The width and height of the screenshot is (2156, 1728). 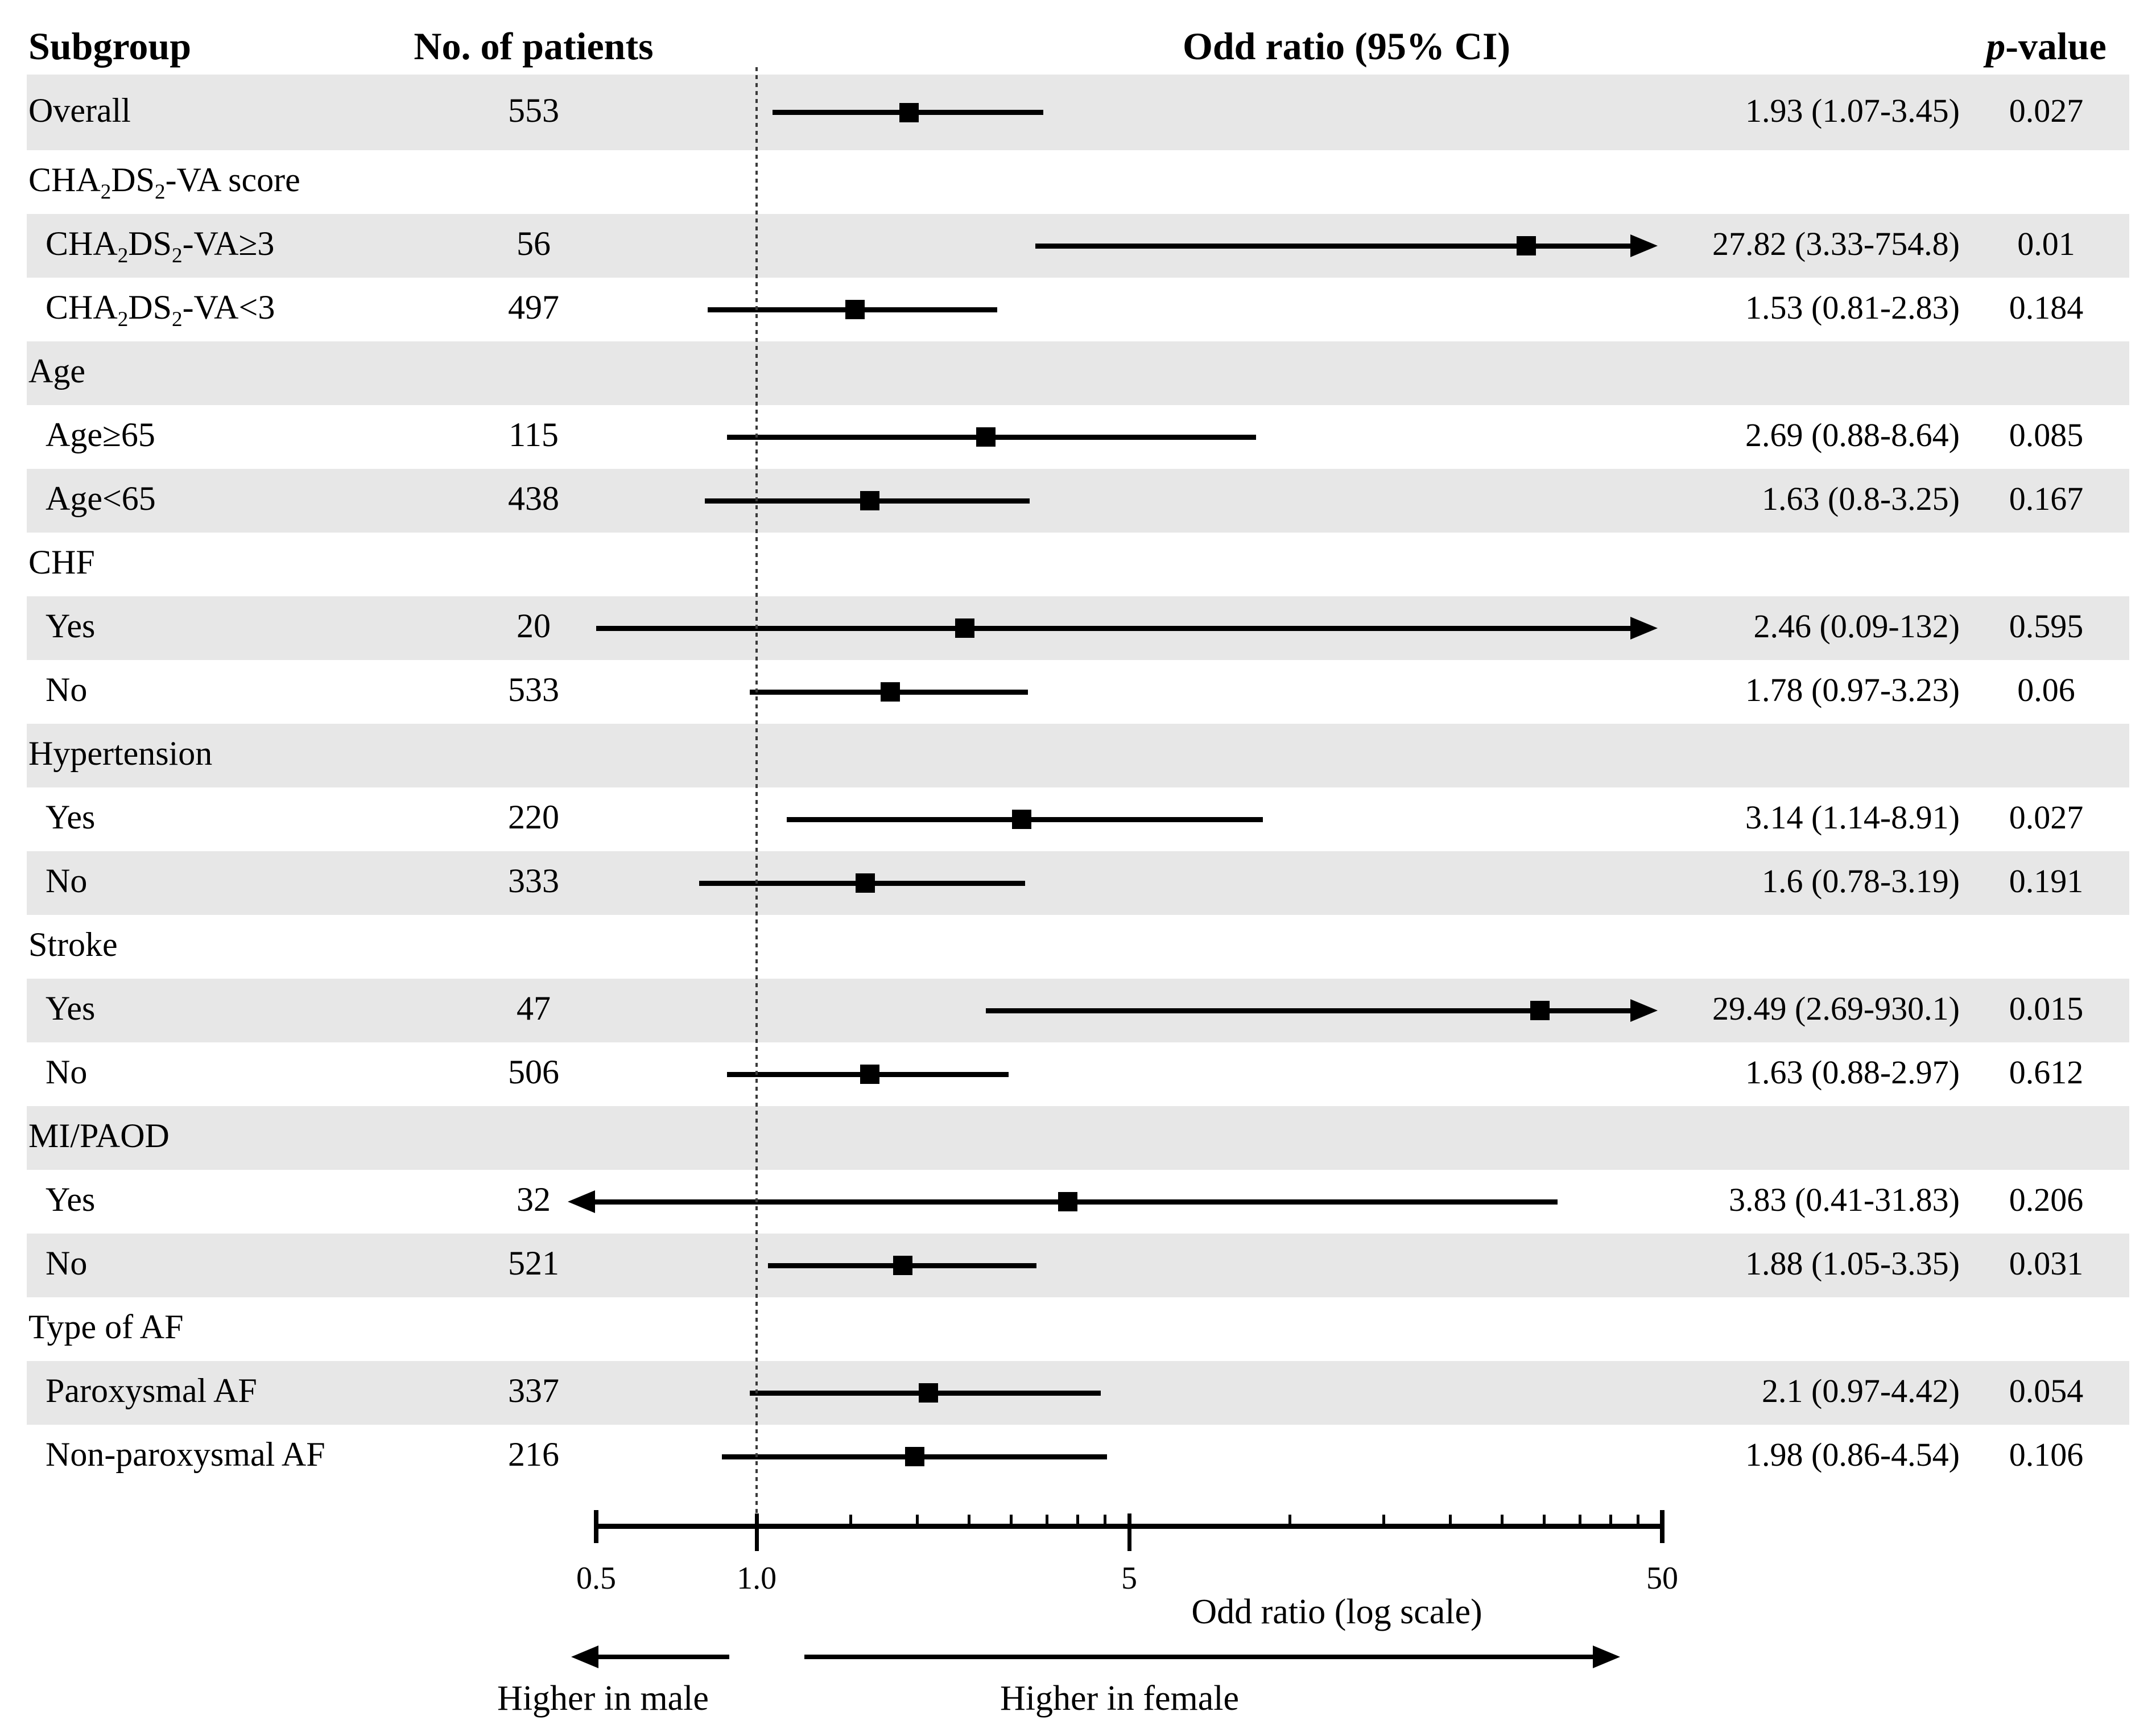 What do you see at coordinates (73, 944) in the screenshot?
I see `section-label: Stroke` at bounding box center [73, 944].